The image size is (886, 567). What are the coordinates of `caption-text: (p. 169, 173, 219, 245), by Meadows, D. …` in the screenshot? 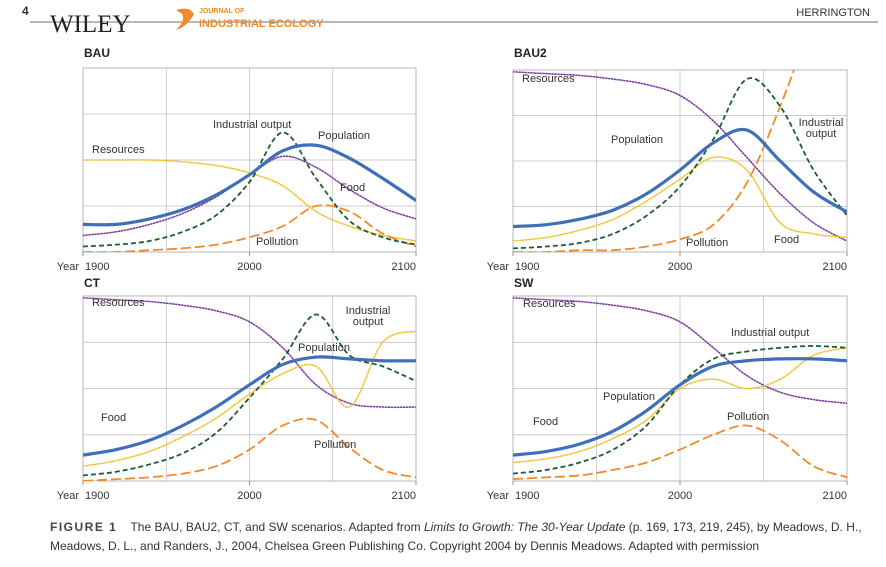 It's located at (456, 536).